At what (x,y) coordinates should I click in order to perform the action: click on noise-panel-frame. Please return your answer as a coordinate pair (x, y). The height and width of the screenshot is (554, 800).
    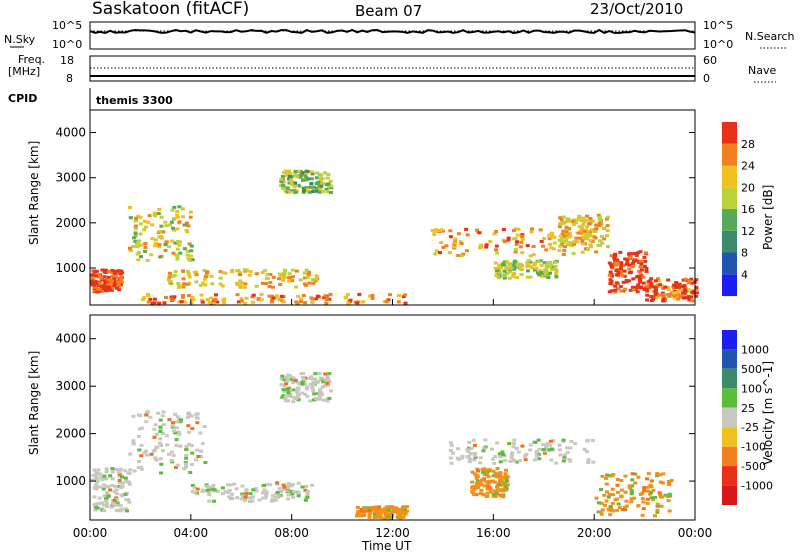
    Looking at the image, I should click on (392, 35).